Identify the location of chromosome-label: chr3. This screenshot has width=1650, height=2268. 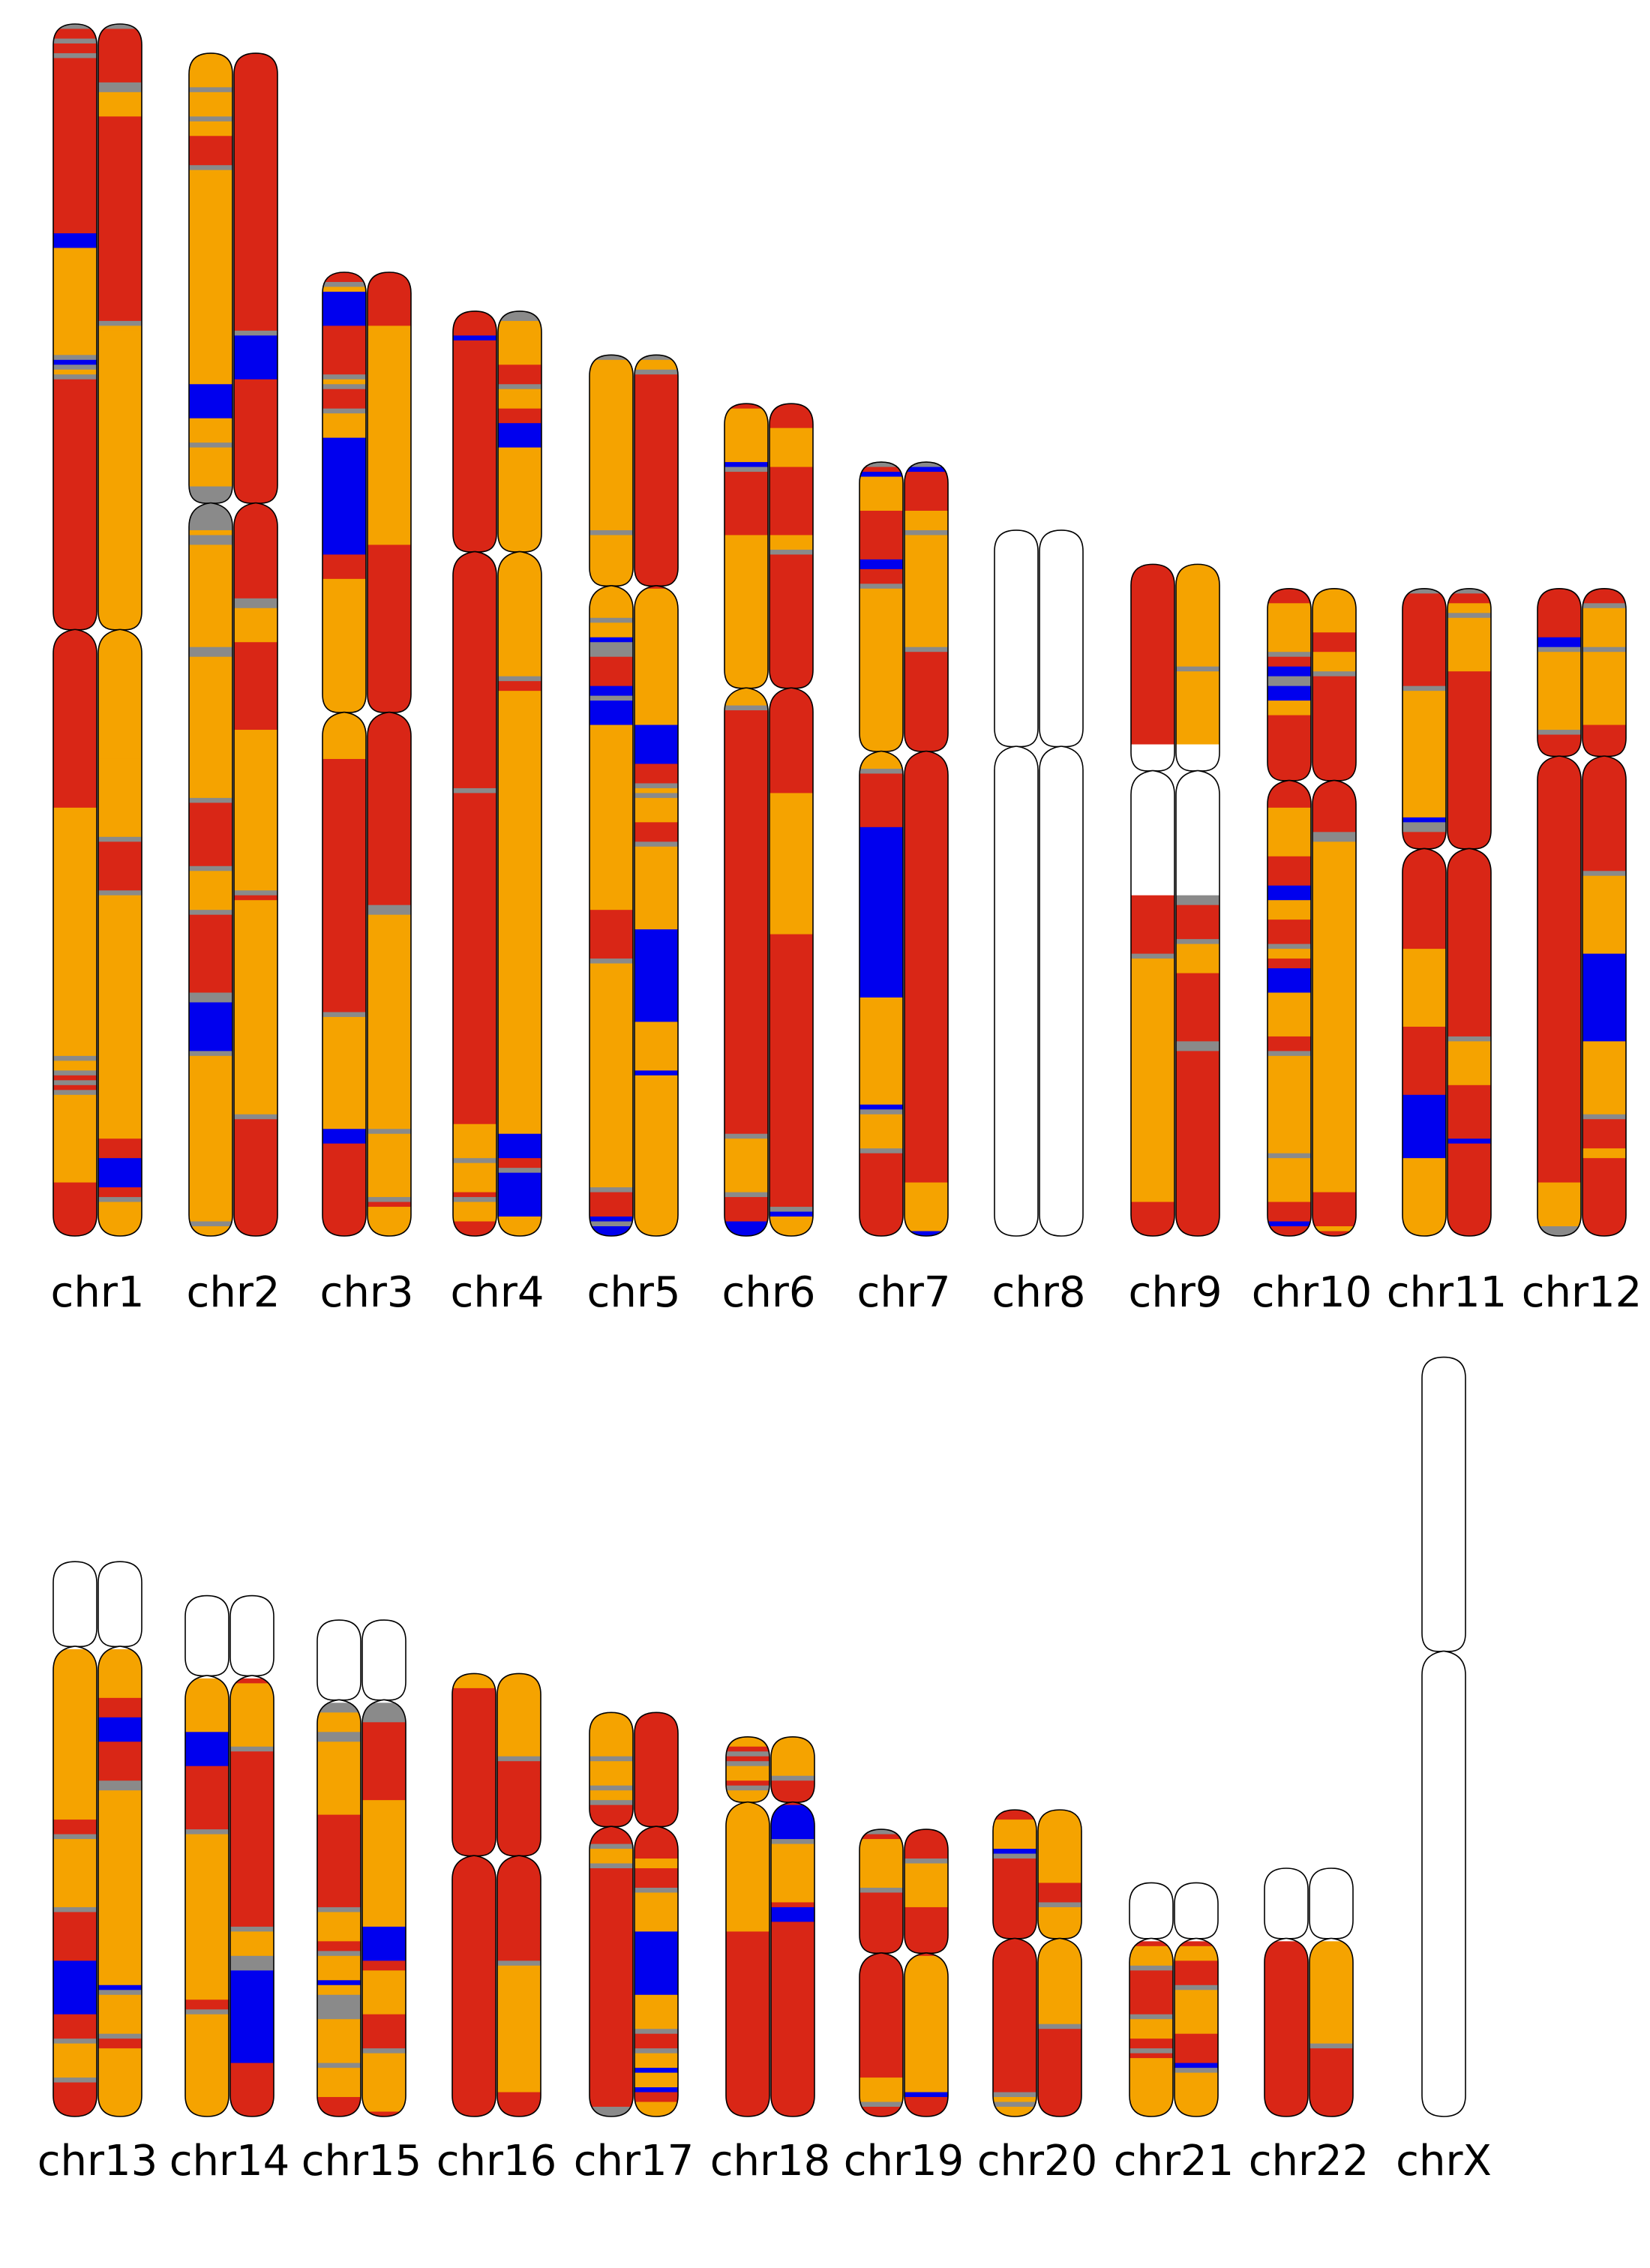
(367, 1292).